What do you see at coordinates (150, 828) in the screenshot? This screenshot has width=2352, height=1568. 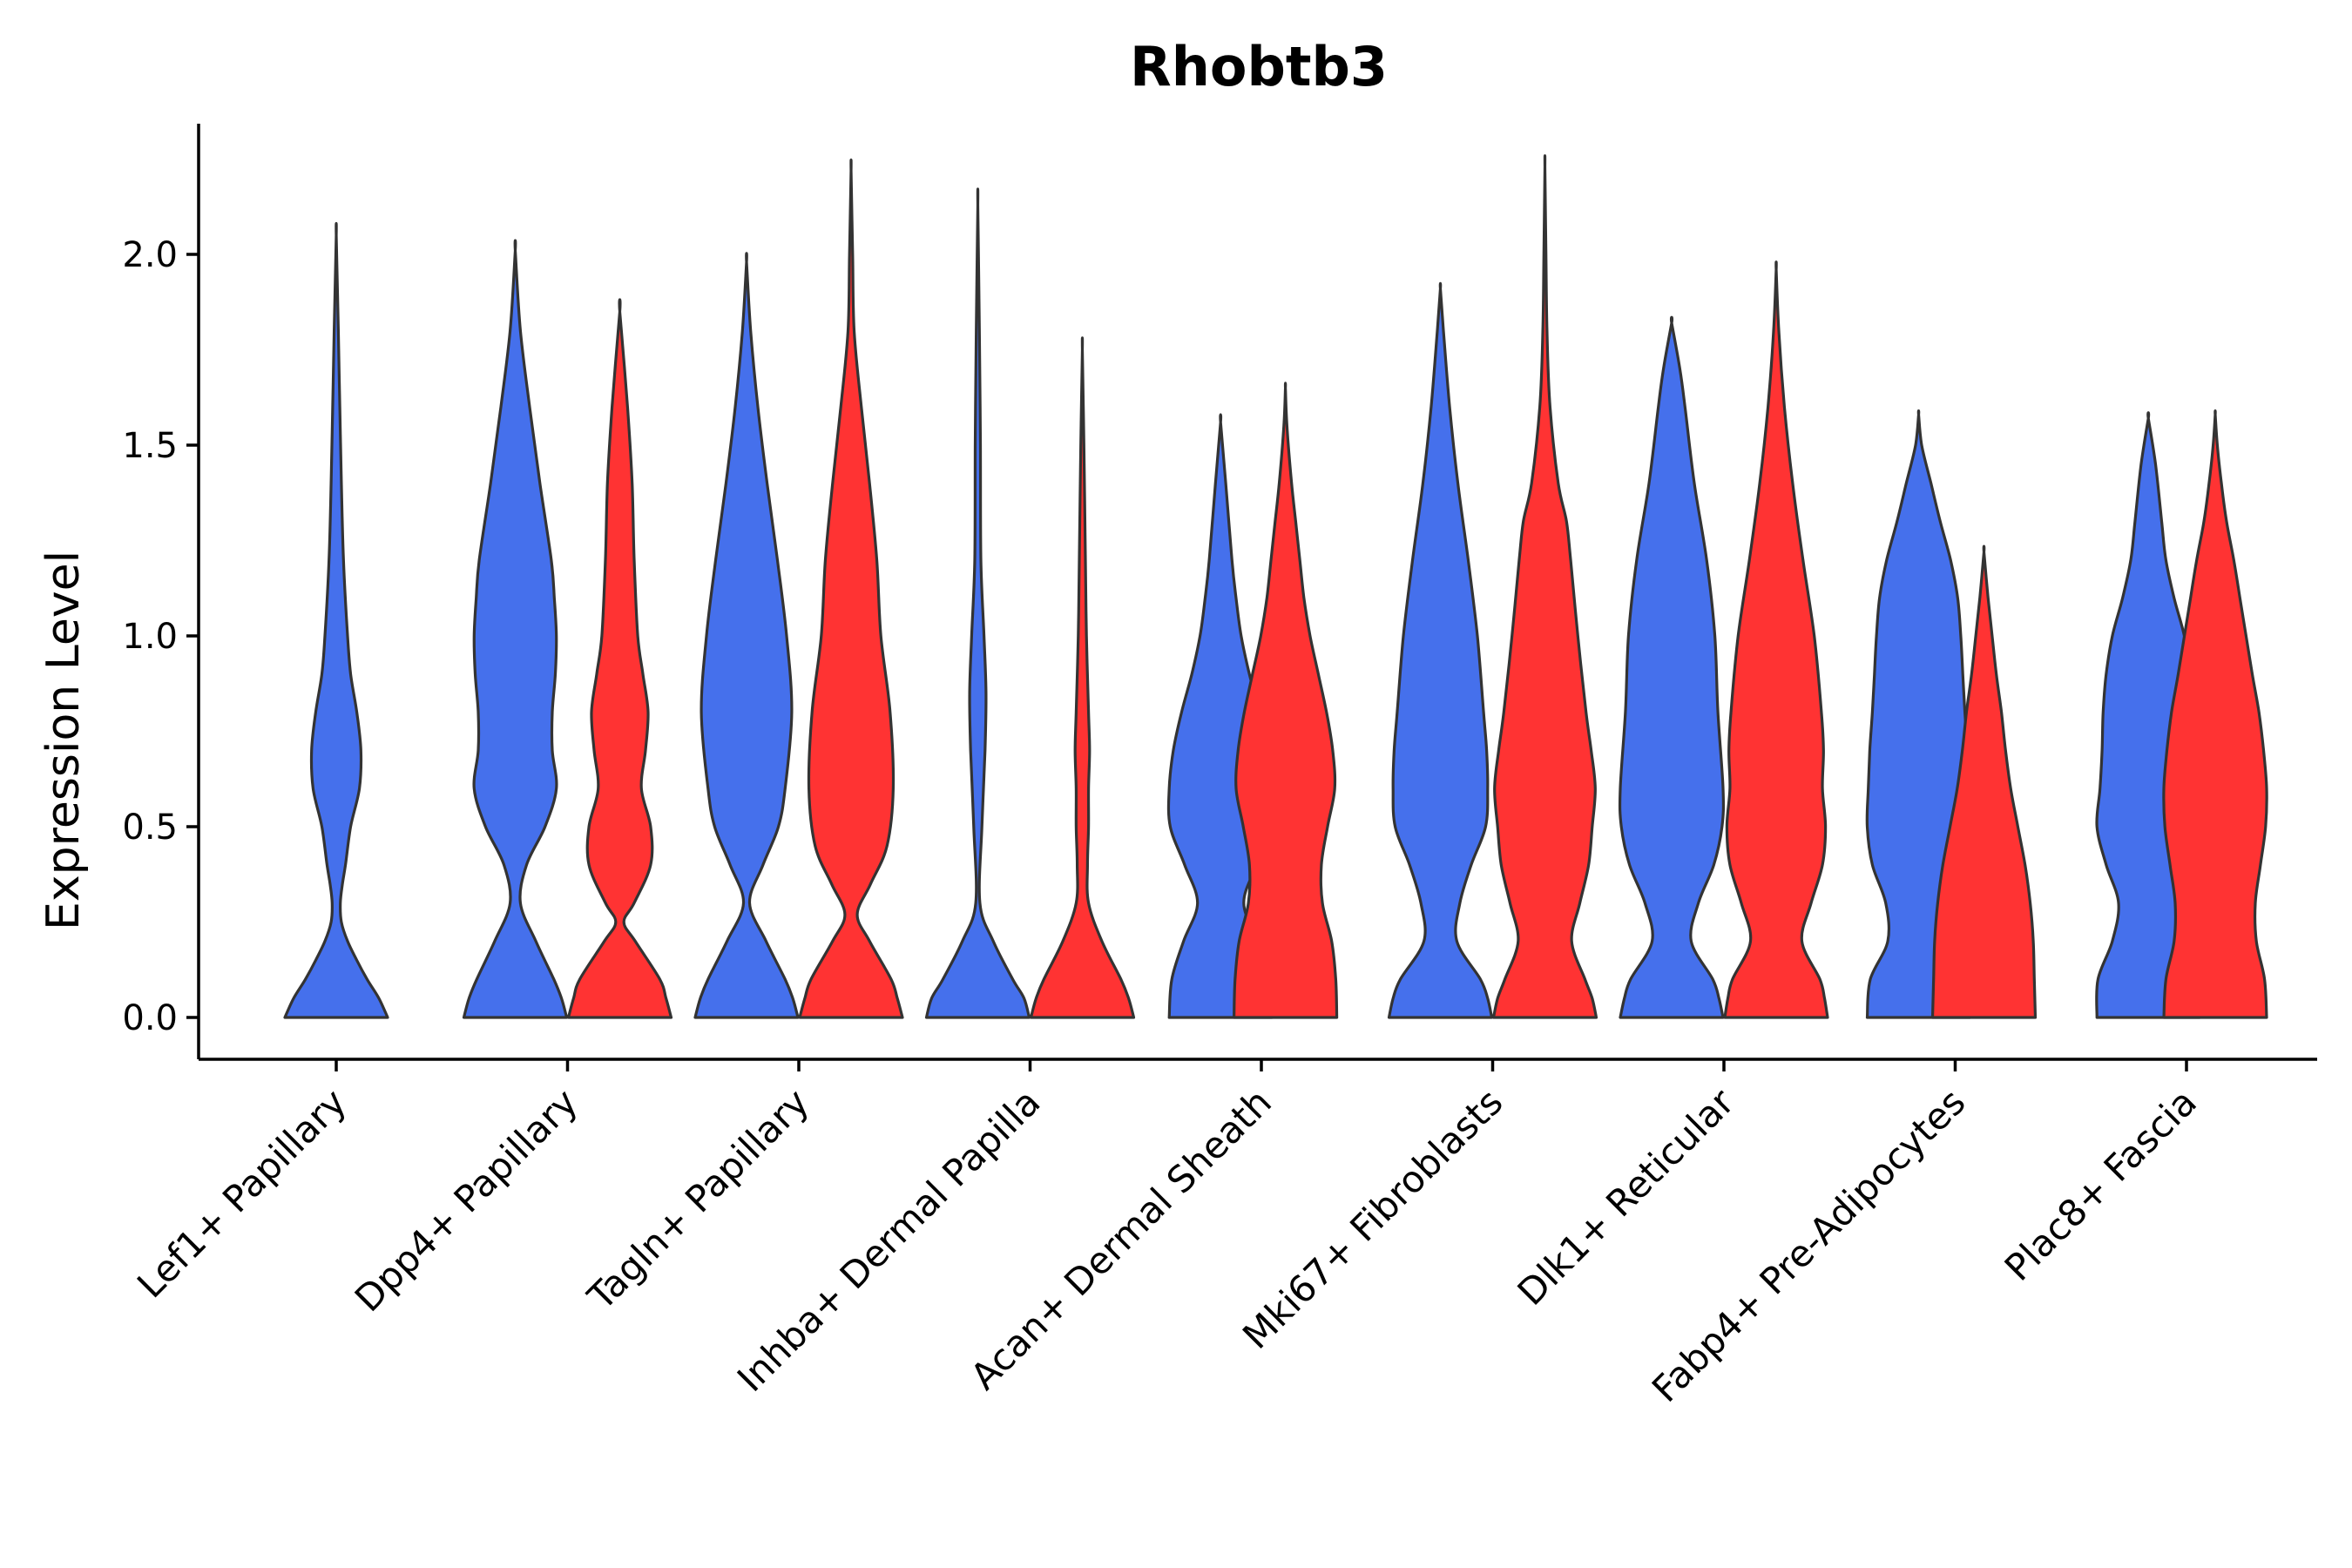 I see `y-tick-label: 0.5` at bounding box center [150, 828].